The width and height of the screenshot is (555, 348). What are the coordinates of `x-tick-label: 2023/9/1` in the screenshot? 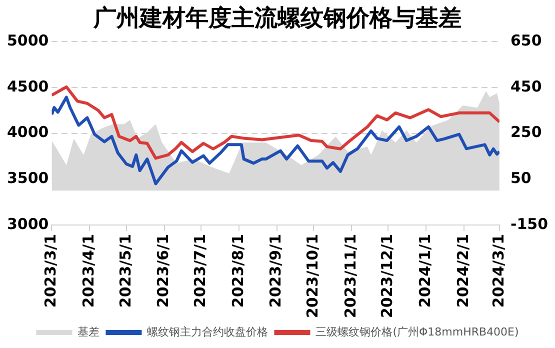 It's located at (275, 271).